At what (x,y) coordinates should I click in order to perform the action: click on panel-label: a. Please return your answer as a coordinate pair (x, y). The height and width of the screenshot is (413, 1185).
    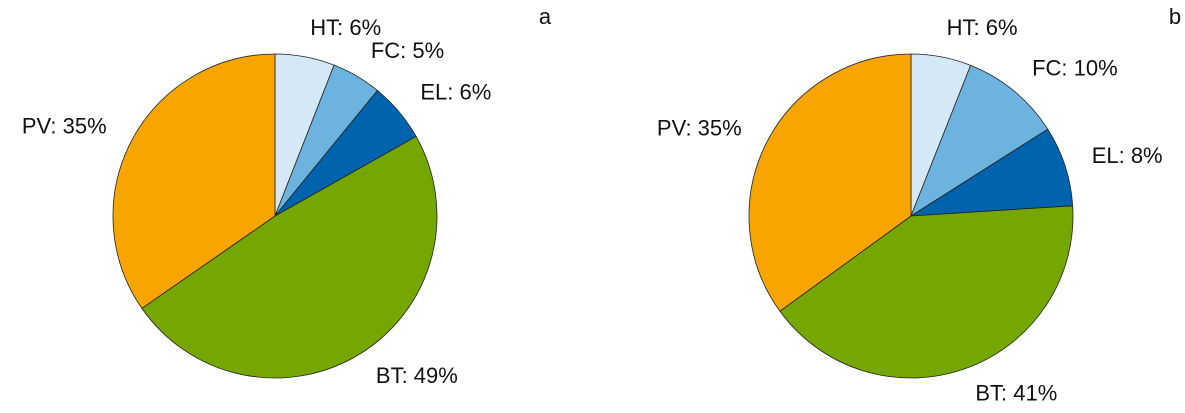
    Looking at the image, I should click on (545, 16).